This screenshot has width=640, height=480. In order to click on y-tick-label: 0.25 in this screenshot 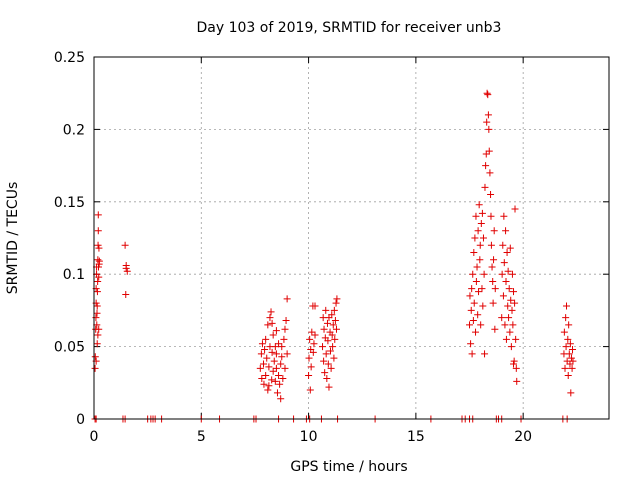, I will do `click(69, 58)`.